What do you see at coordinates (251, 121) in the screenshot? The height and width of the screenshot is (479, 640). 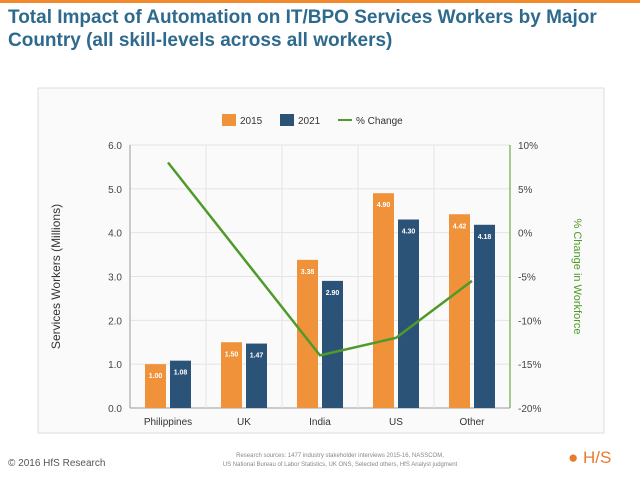 I see `legend-label: 2015` at bounding box center [251, 121].